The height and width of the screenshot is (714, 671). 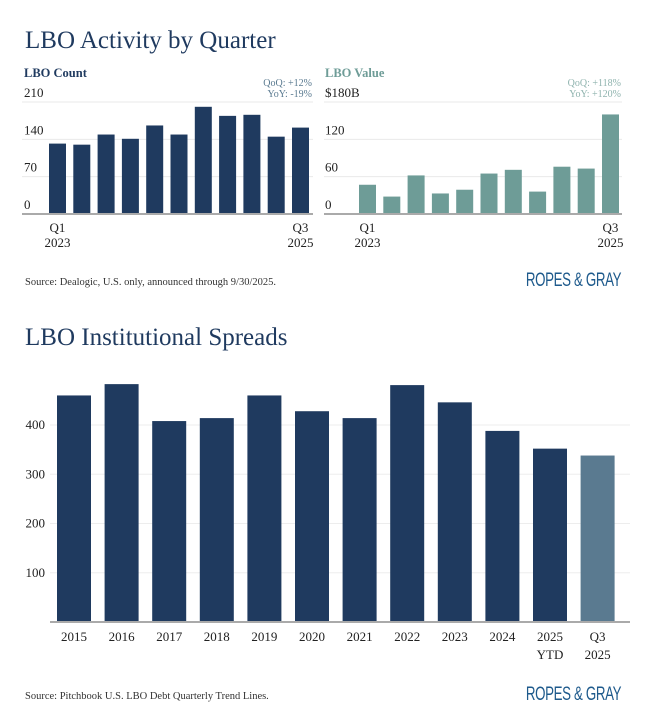 What do you see at coordinates (74, 508) in the screenshot?
I see `bar-spread-2015` at bounding box center [74, 508].